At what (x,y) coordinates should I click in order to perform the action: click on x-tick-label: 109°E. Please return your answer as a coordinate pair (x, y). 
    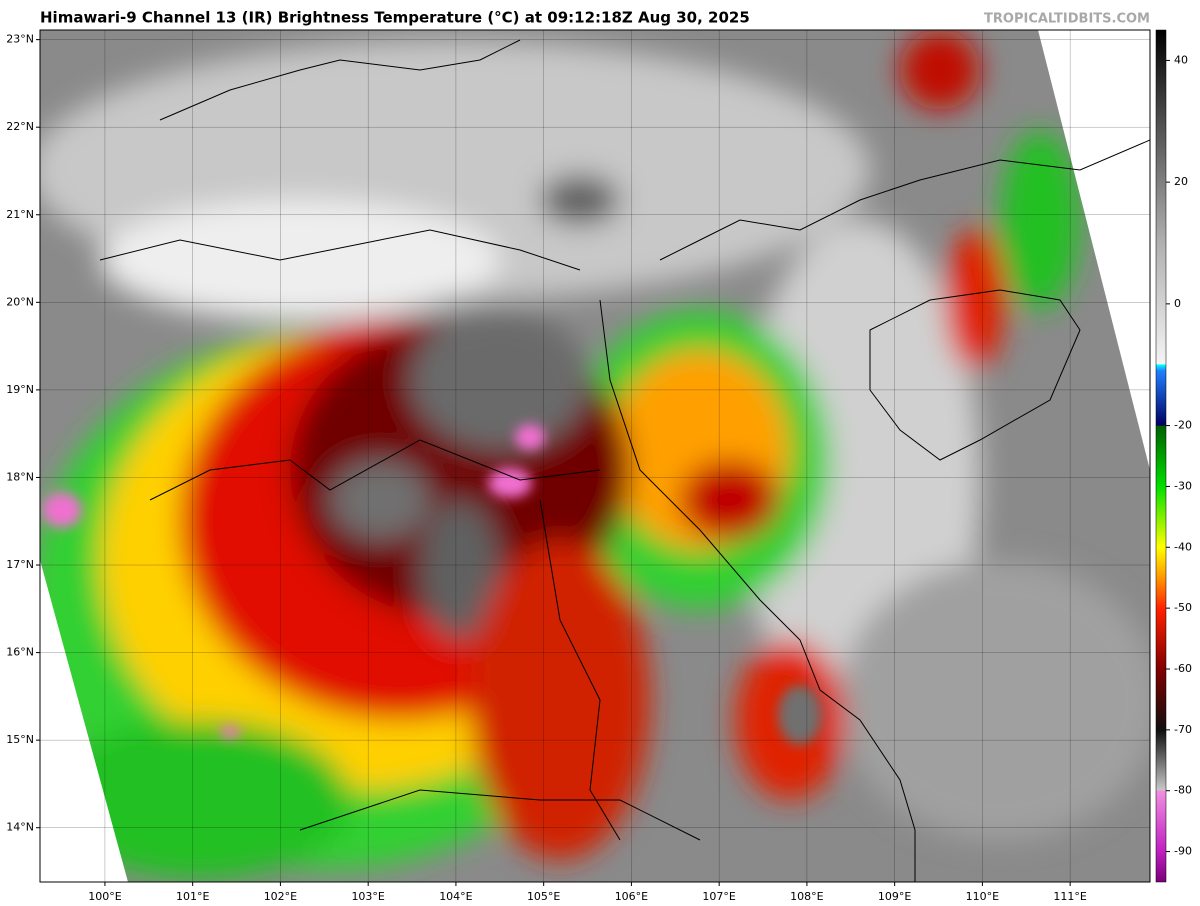
    Looking at the image, I should click on (894, 896).